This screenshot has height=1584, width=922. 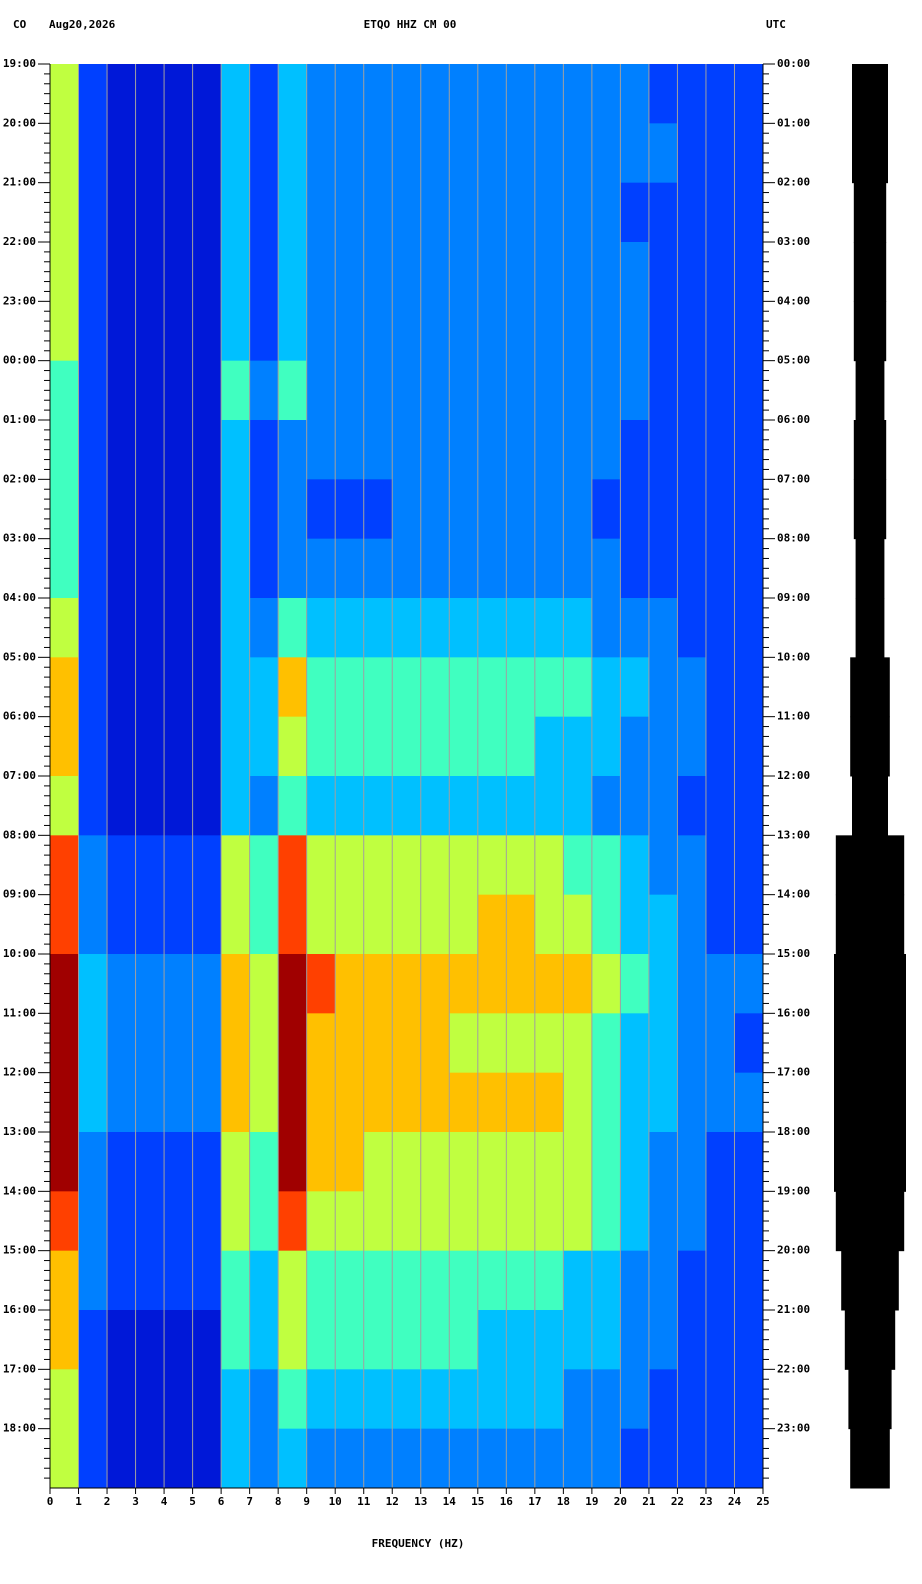 What do you see at coordinates (793, 1309) in the screenshot?
I see `y-tick-label-right: 21:00` at bounding box center [793, 1309].